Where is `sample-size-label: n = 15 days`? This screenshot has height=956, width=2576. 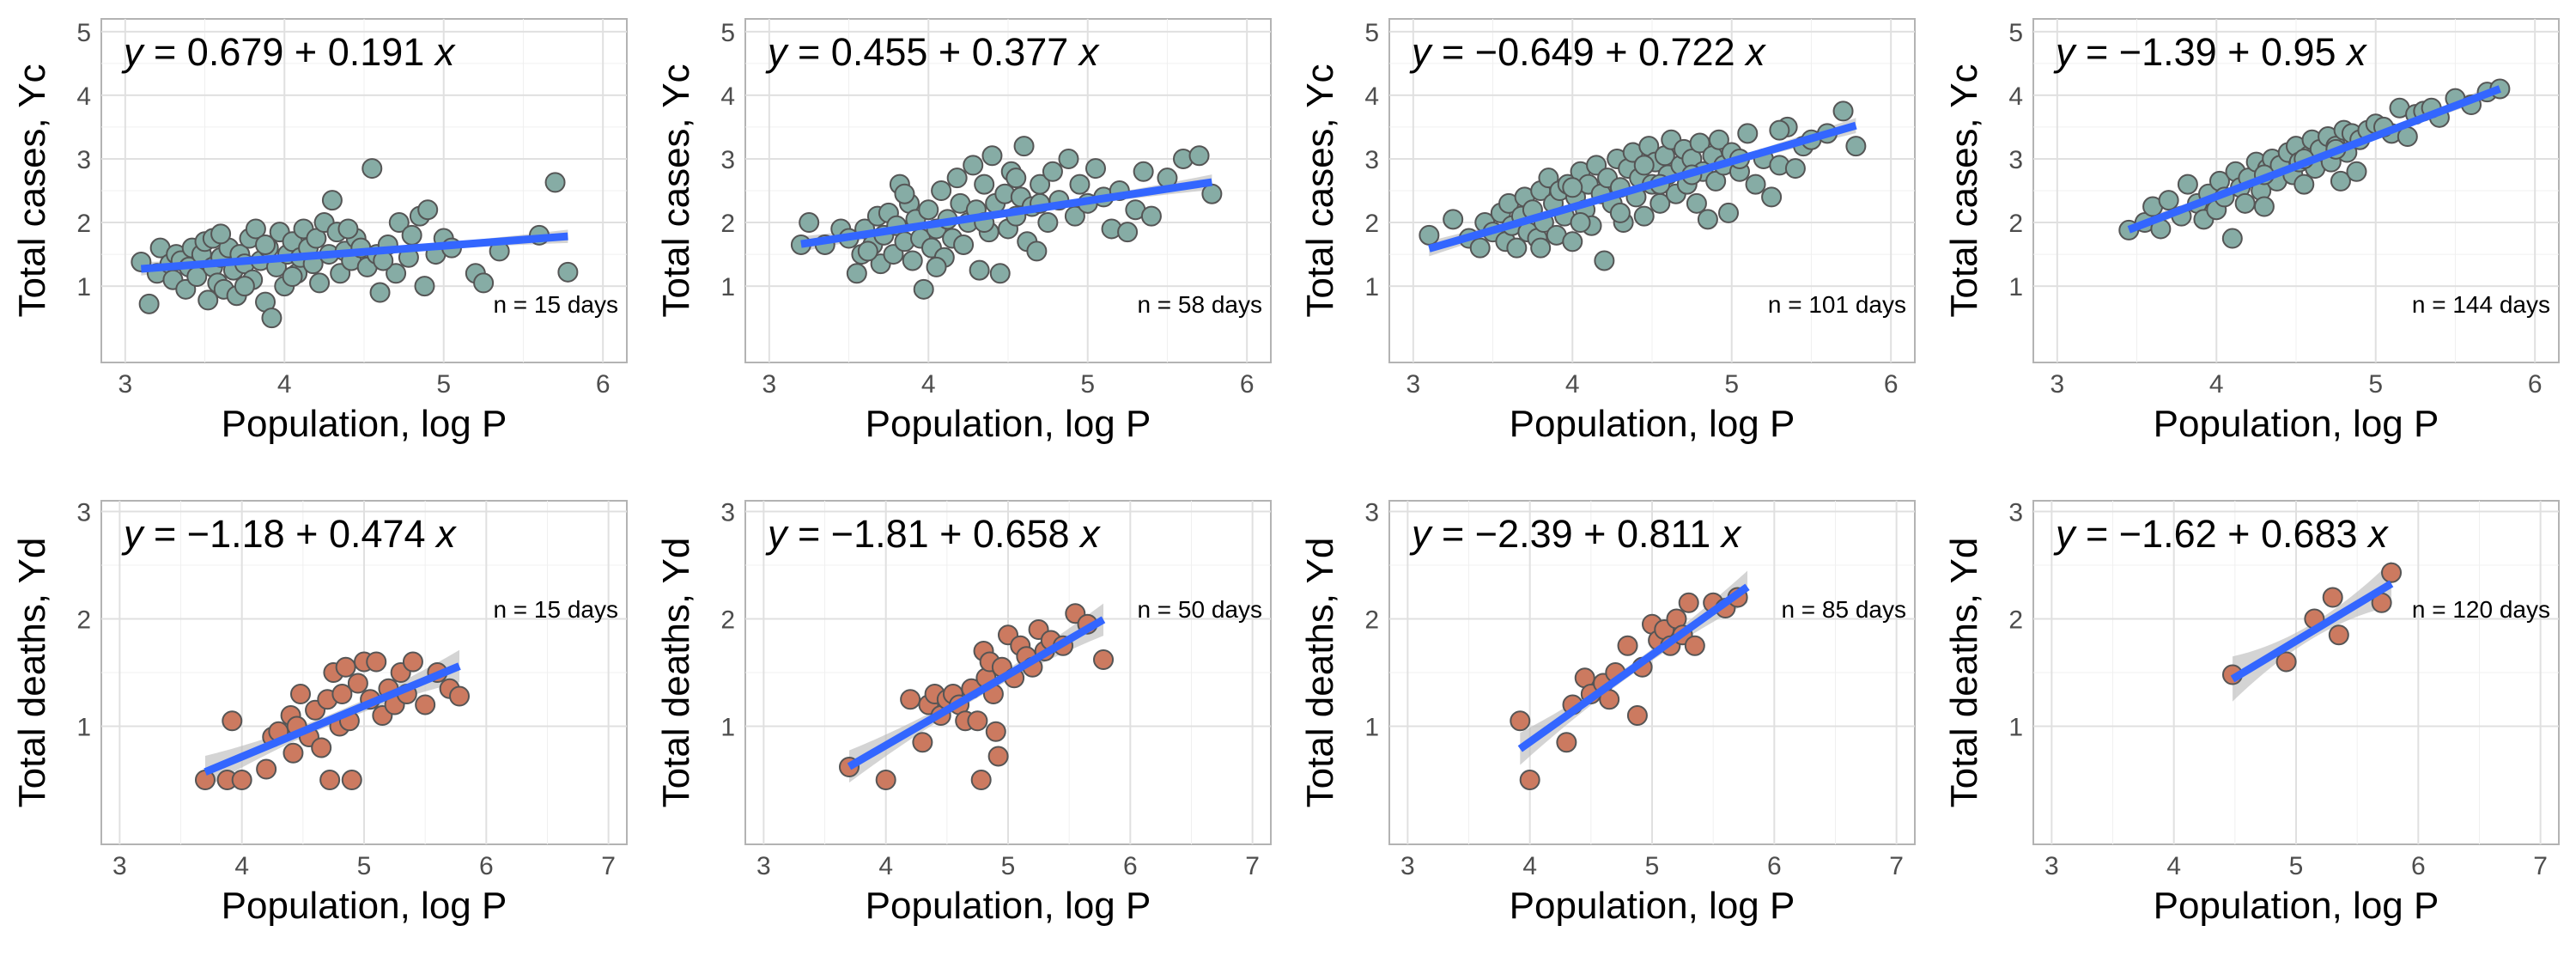
sample-size-label: n = 15 days is located at coordinates (555, 609).